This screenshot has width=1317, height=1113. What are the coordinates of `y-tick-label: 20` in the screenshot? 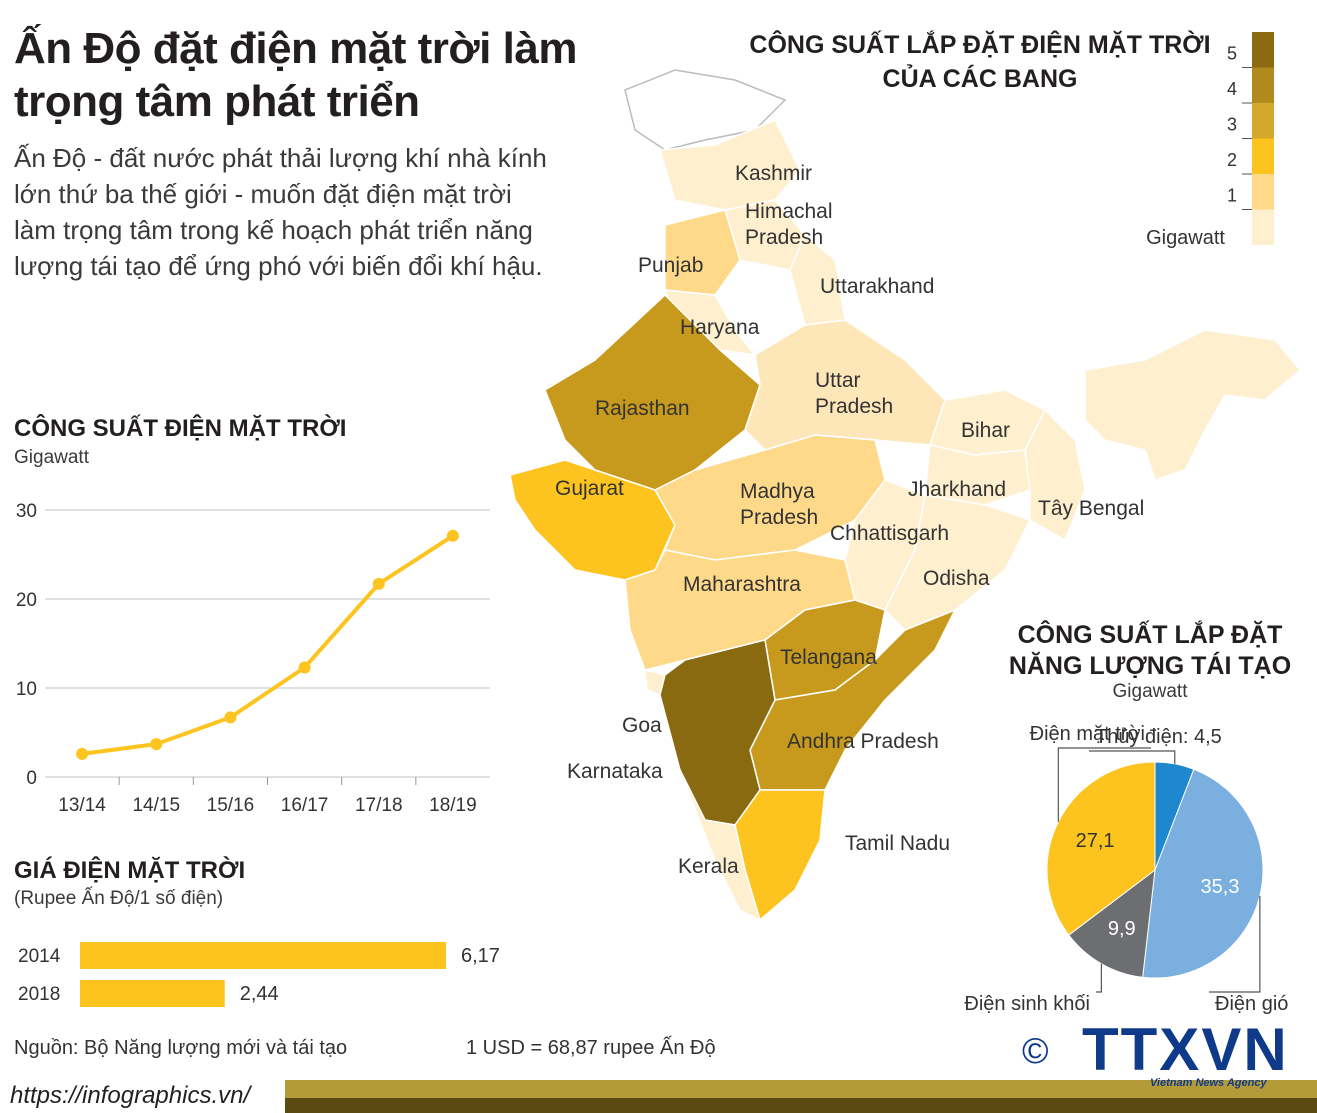 It's located at (26, 600).